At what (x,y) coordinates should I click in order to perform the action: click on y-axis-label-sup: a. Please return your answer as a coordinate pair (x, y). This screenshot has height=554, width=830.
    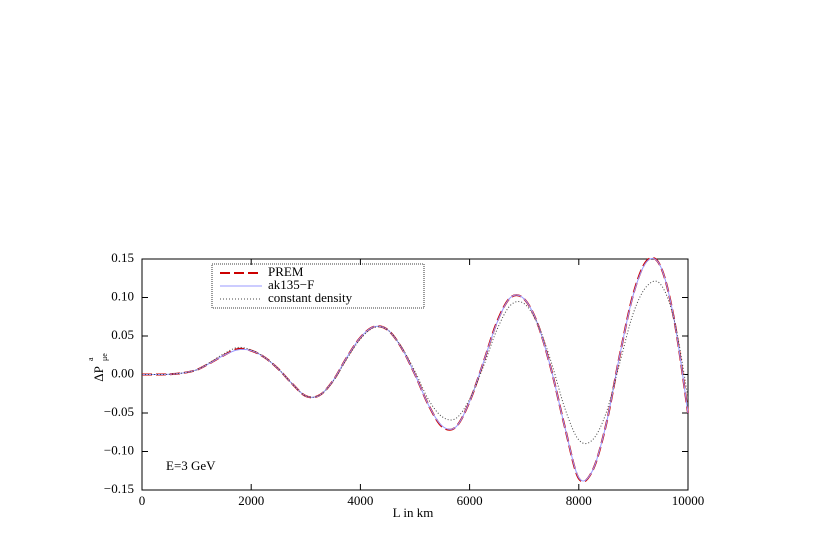
    Looking at the image, I should click on (90, 359).